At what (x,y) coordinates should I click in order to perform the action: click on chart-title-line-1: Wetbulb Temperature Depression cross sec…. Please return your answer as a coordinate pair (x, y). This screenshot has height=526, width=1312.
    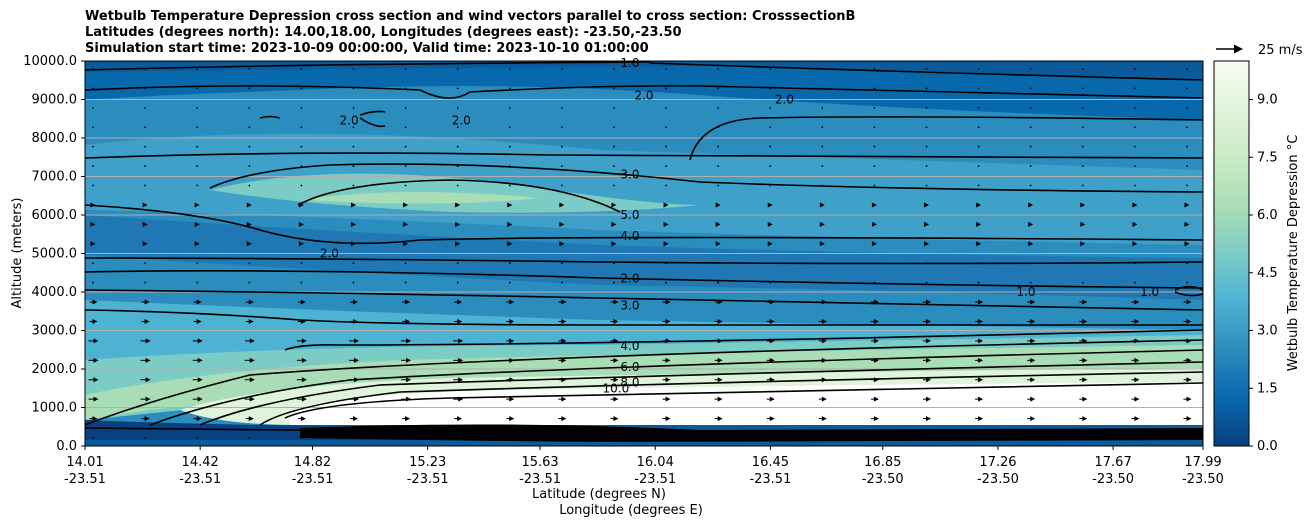
    Looking at the image, I should click on (470, 16).